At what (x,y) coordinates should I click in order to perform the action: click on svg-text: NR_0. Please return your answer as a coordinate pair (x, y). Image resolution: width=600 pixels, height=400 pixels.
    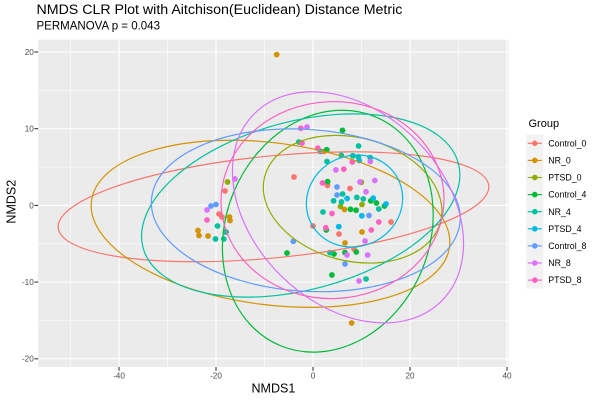
    Looking at the image, I should click on (559, 161).